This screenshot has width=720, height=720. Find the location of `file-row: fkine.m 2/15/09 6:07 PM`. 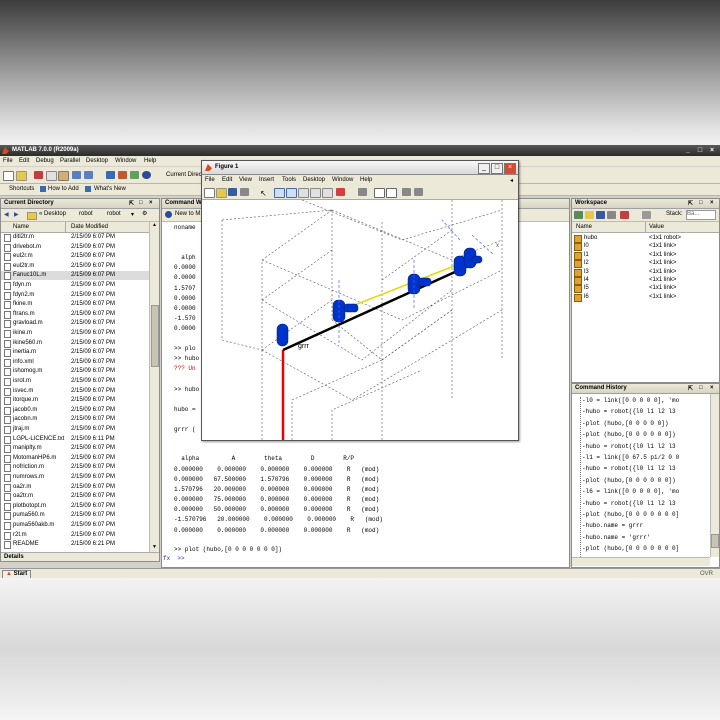

file-row: fkine.m 2/15/09 6:07 PM is located at coordinates (75, 305).